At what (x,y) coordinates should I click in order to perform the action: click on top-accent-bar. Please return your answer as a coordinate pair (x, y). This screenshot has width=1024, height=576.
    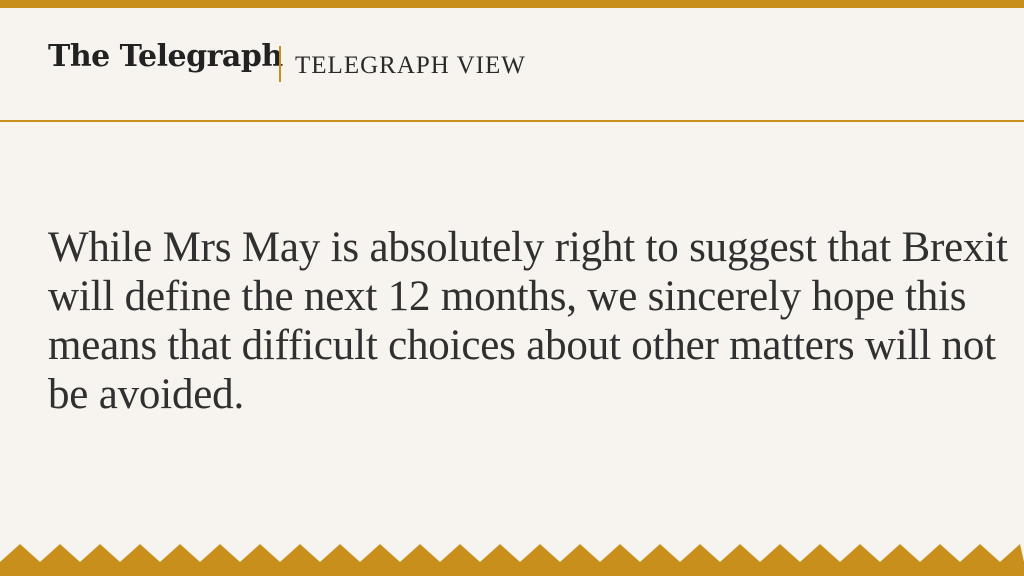
    Looking at the image, I should click on (512, 4).